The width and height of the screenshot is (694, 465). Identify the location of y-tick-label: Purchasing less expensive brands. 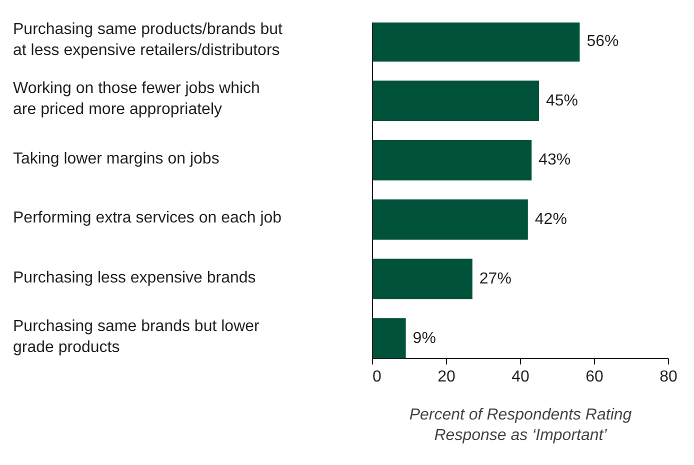
(134, 278).